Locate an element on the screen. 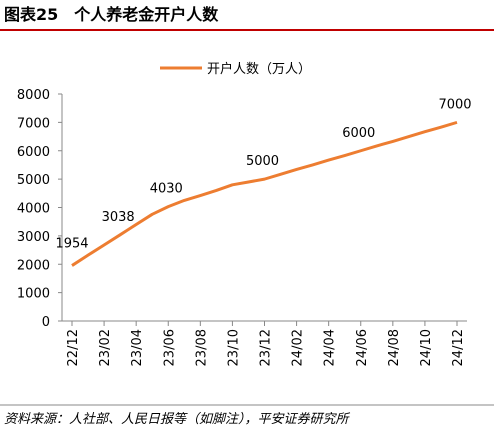 This screenshot has width=494, height=434. y-tick-label: 3000 is located at coordinates (33, 237).